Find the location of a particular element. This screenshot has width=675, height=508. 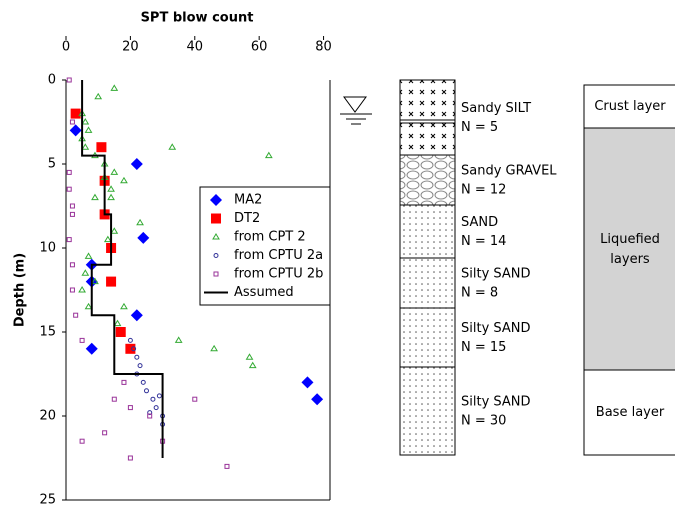

legend-box is located at coordinates (265, 246).